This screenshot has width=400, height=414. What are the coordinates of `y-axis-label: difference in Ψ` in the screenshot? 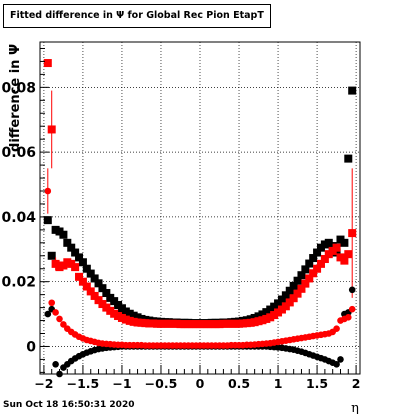 It's located at (15, 98).